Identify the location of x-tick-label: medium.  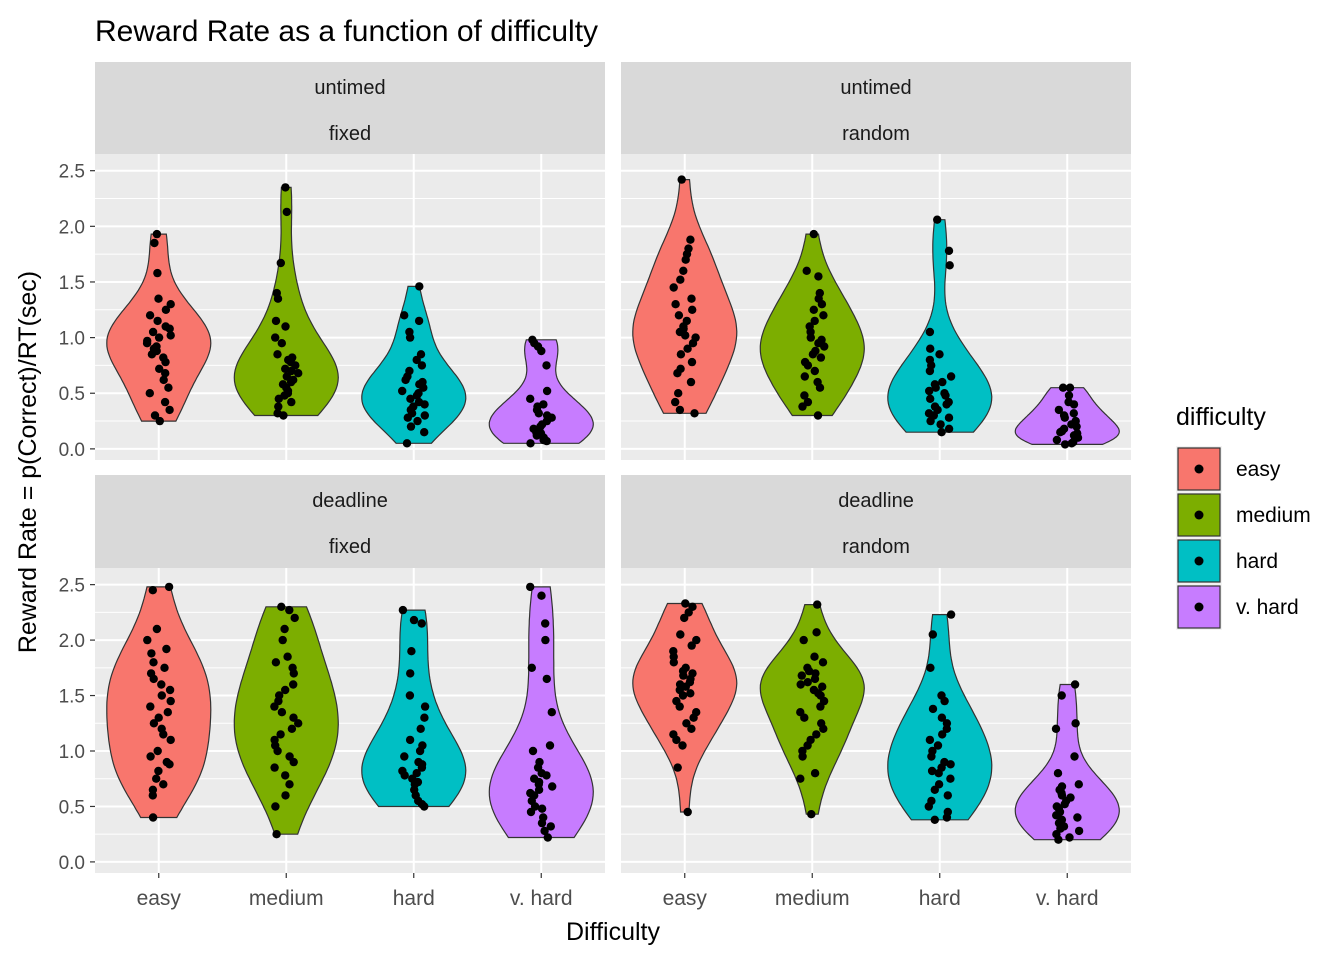
(286, 898).